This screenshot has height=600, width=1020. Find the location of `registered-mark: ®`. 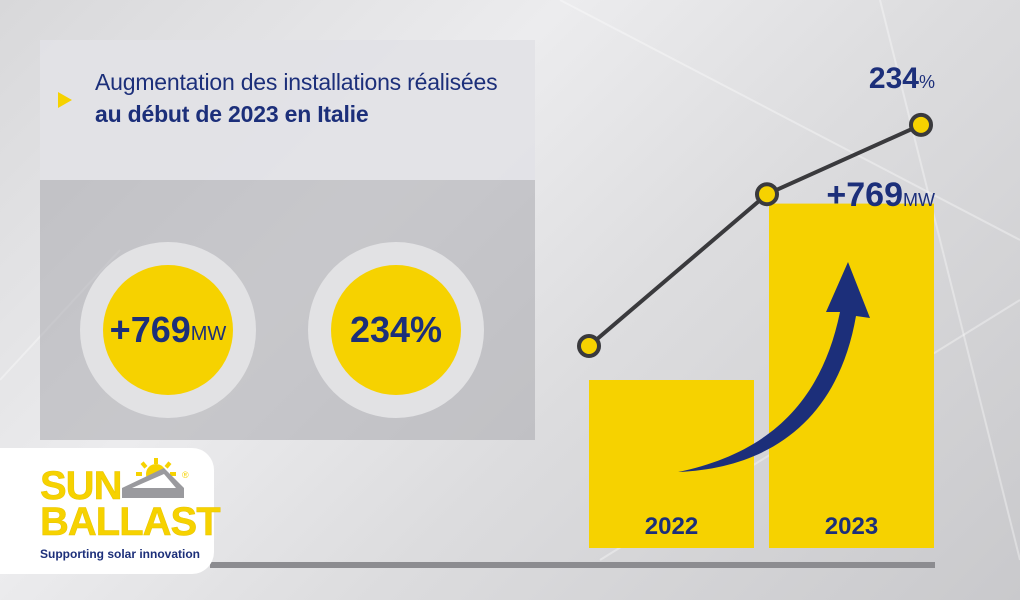

registered-mark: ® is located at coordinates (185, 475).